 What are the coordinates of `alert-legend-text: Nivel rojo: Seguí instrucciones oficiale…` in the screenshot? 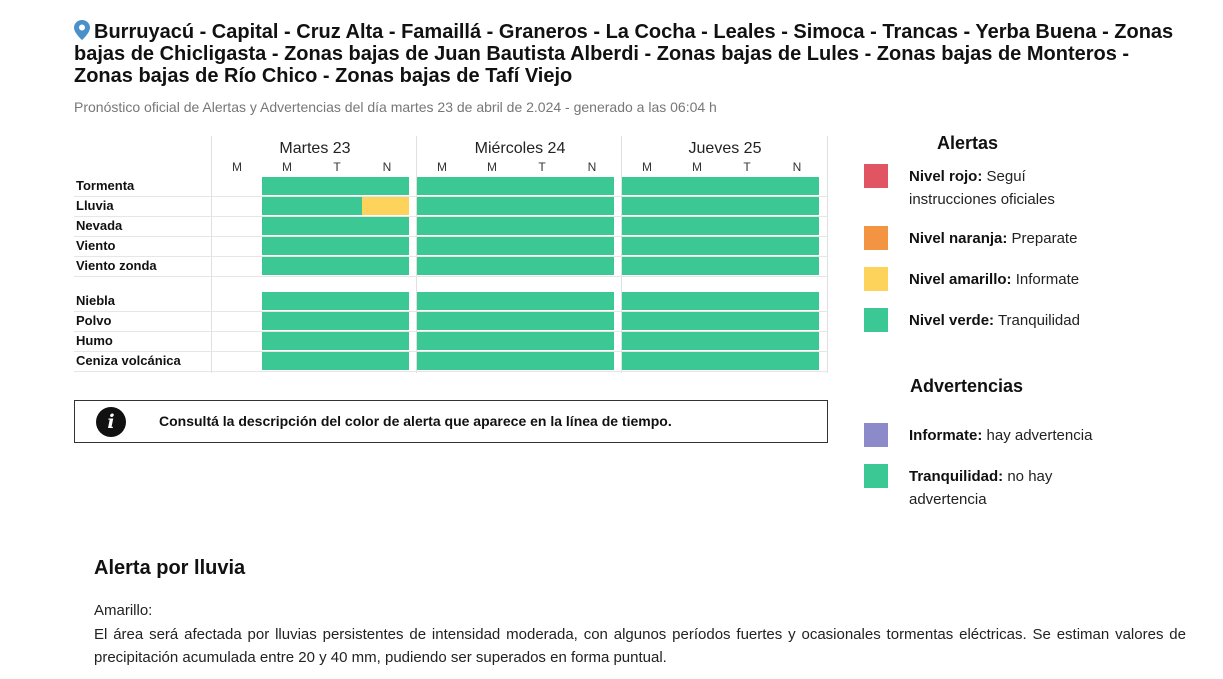 It's located at (1009, 188).